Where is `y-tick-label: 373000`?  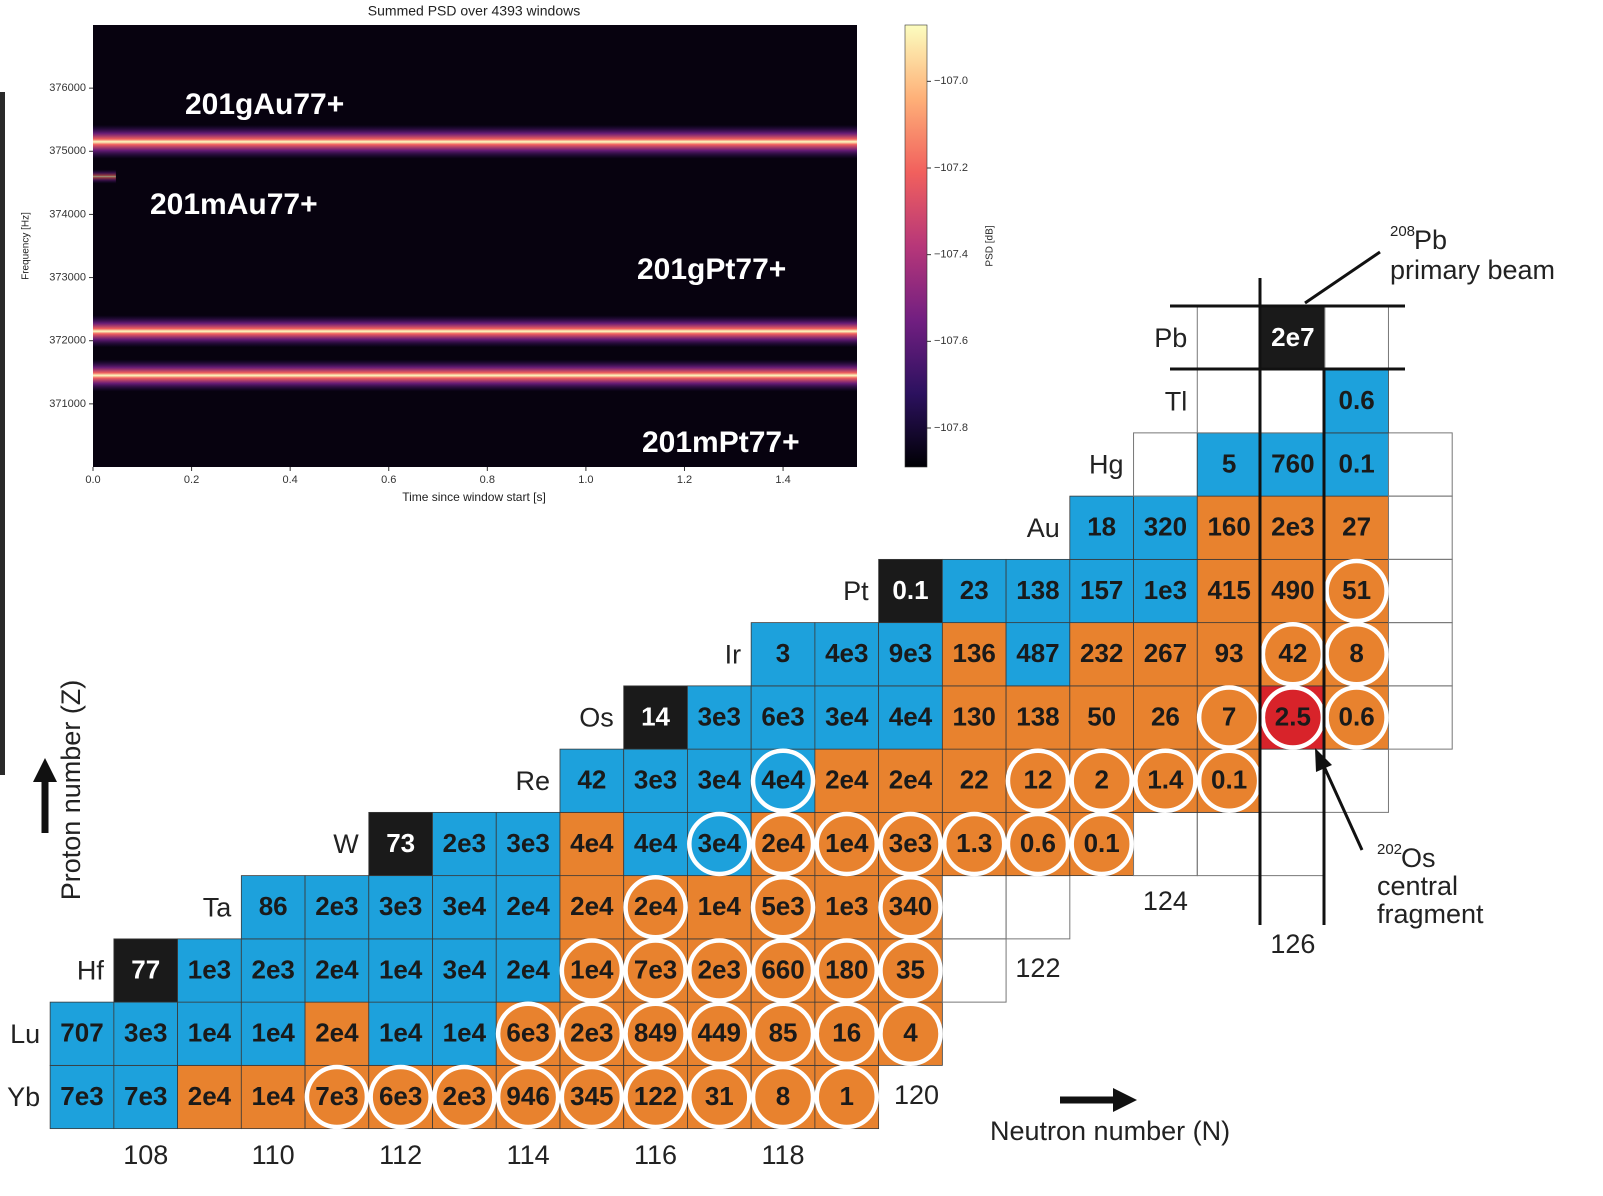
y-tick-label: 373000 is located at coordinates (67, 277).